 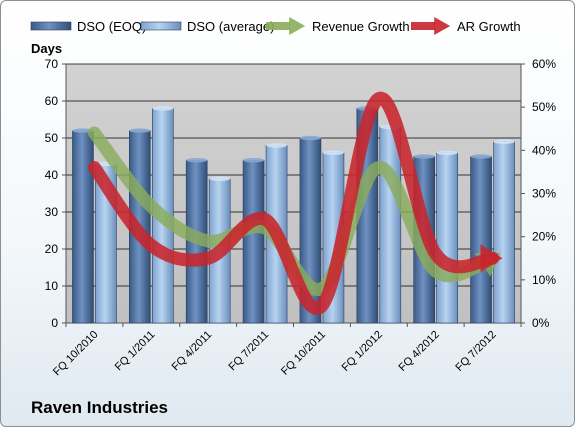 I want to click on legend-dso-eoq-swatch, so click(x=51, y=26).